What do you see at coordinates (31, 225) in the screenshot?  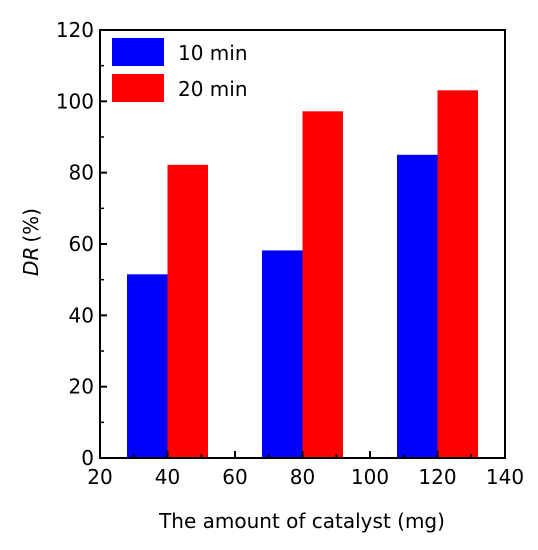 I see `y-axis-title-unit: (%)` at bounding box center [31, 225].